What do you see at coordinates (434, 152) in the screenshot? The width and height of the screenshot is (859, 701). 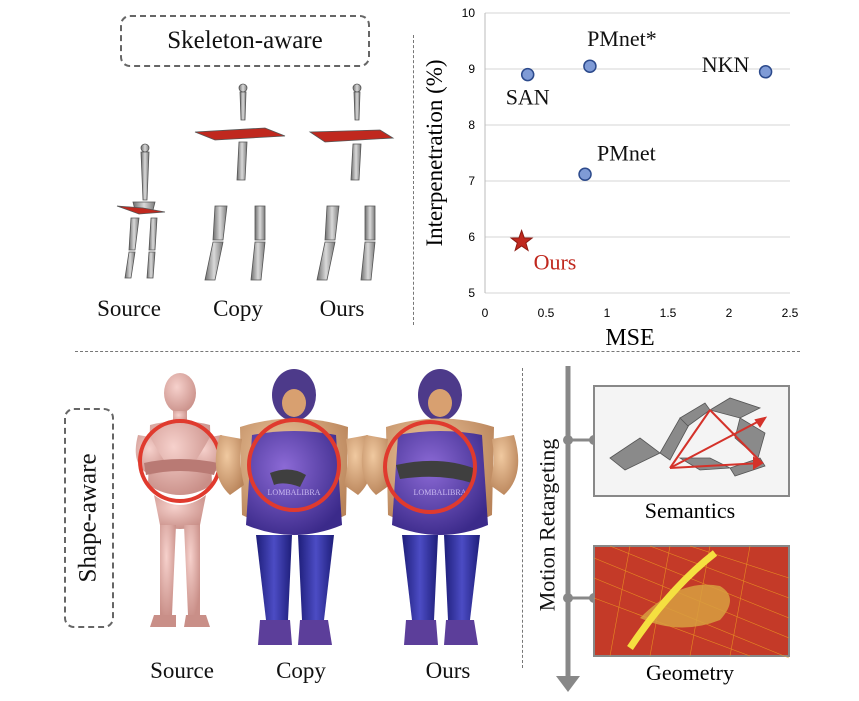 I see `chart-ylabel: Interpenetration (%)` at bounding box center [434, 152].